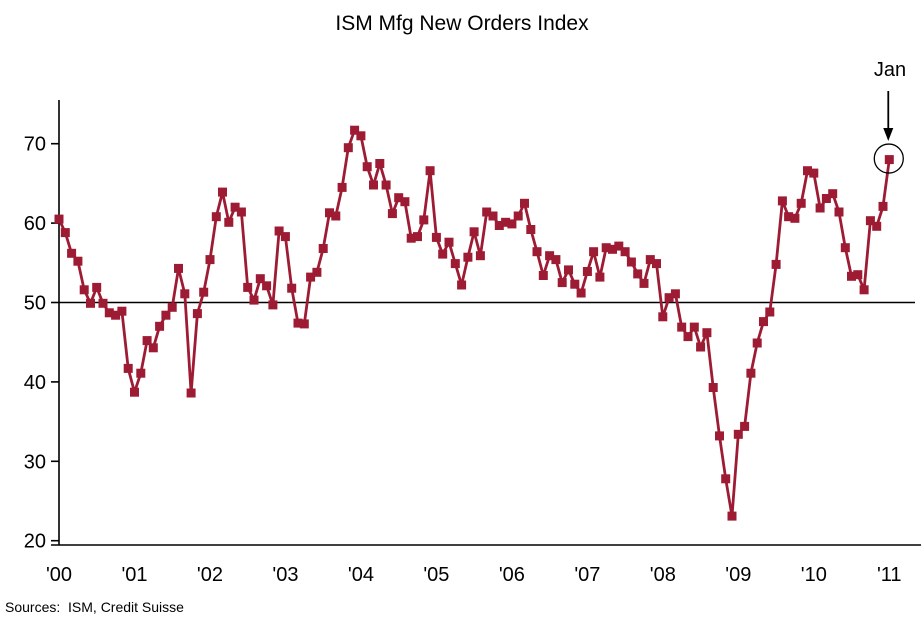 This screenshot has width=924, height=626. What do you see at coordinates (436, 575) in the screenshot?
I see `x-tick-label: '05` at bounding box center [436, 575].